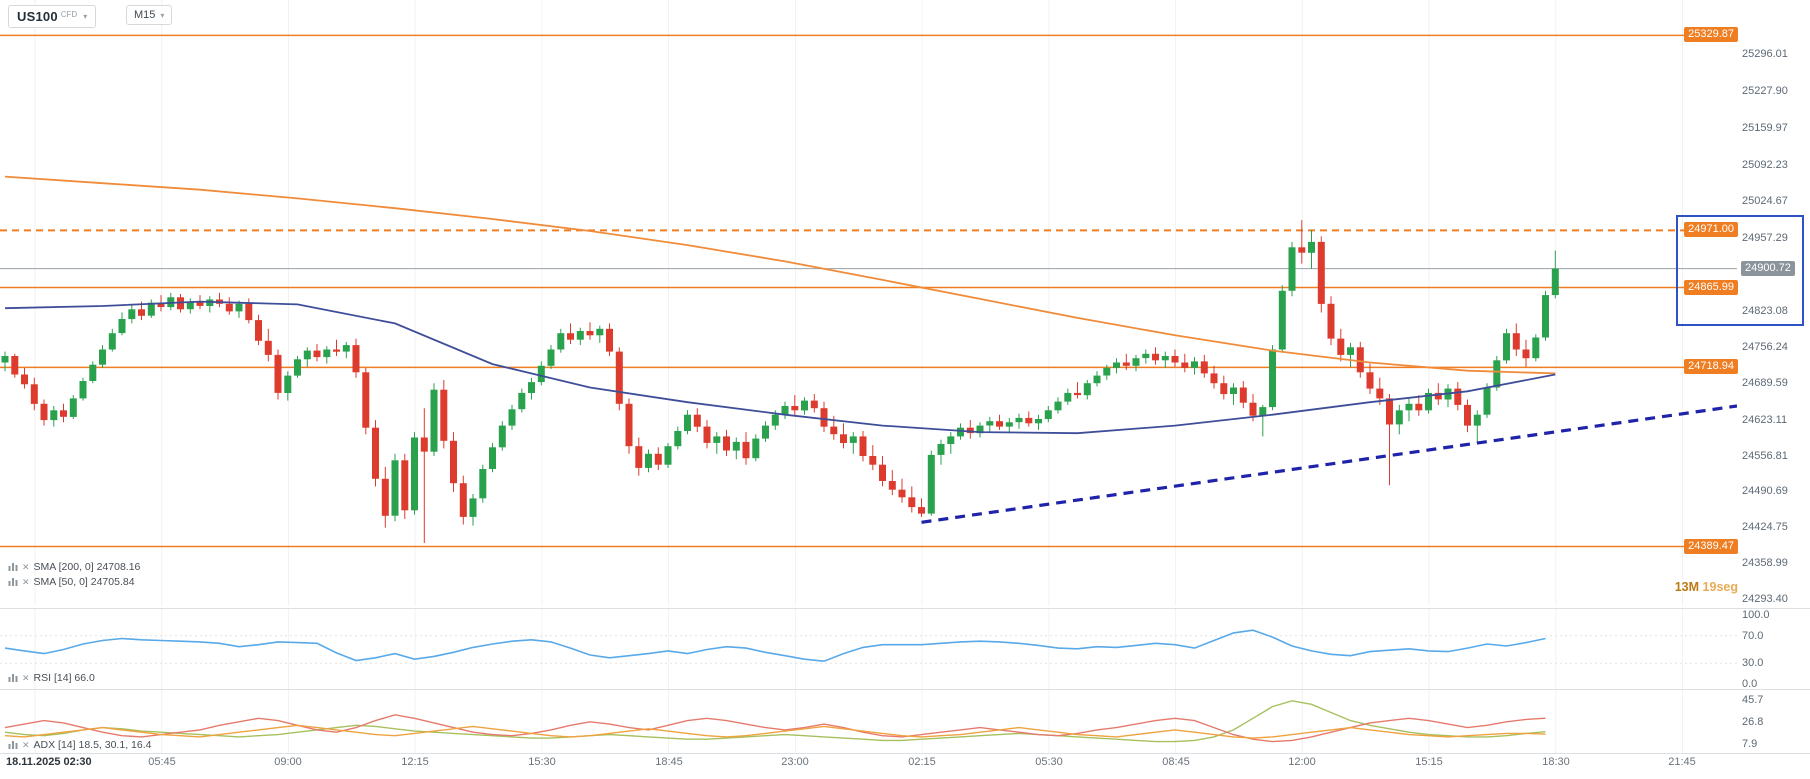 The height and width of the screenshot is (779, 1810). Describe the element at coordinates (1765, 165) in the screenshot. I see `price-tick: 25092.23` at that location.